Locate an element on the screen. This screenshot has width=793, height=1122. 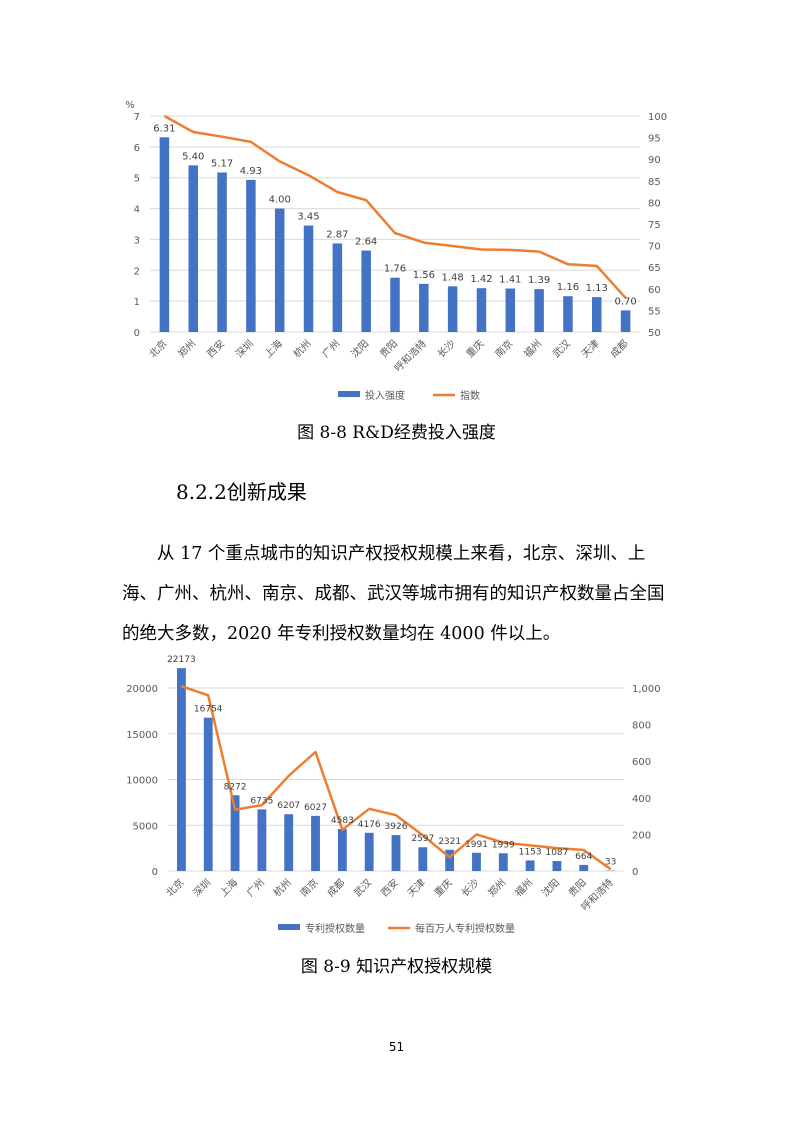
data-label: 33 is located at coordinates (610, 863).